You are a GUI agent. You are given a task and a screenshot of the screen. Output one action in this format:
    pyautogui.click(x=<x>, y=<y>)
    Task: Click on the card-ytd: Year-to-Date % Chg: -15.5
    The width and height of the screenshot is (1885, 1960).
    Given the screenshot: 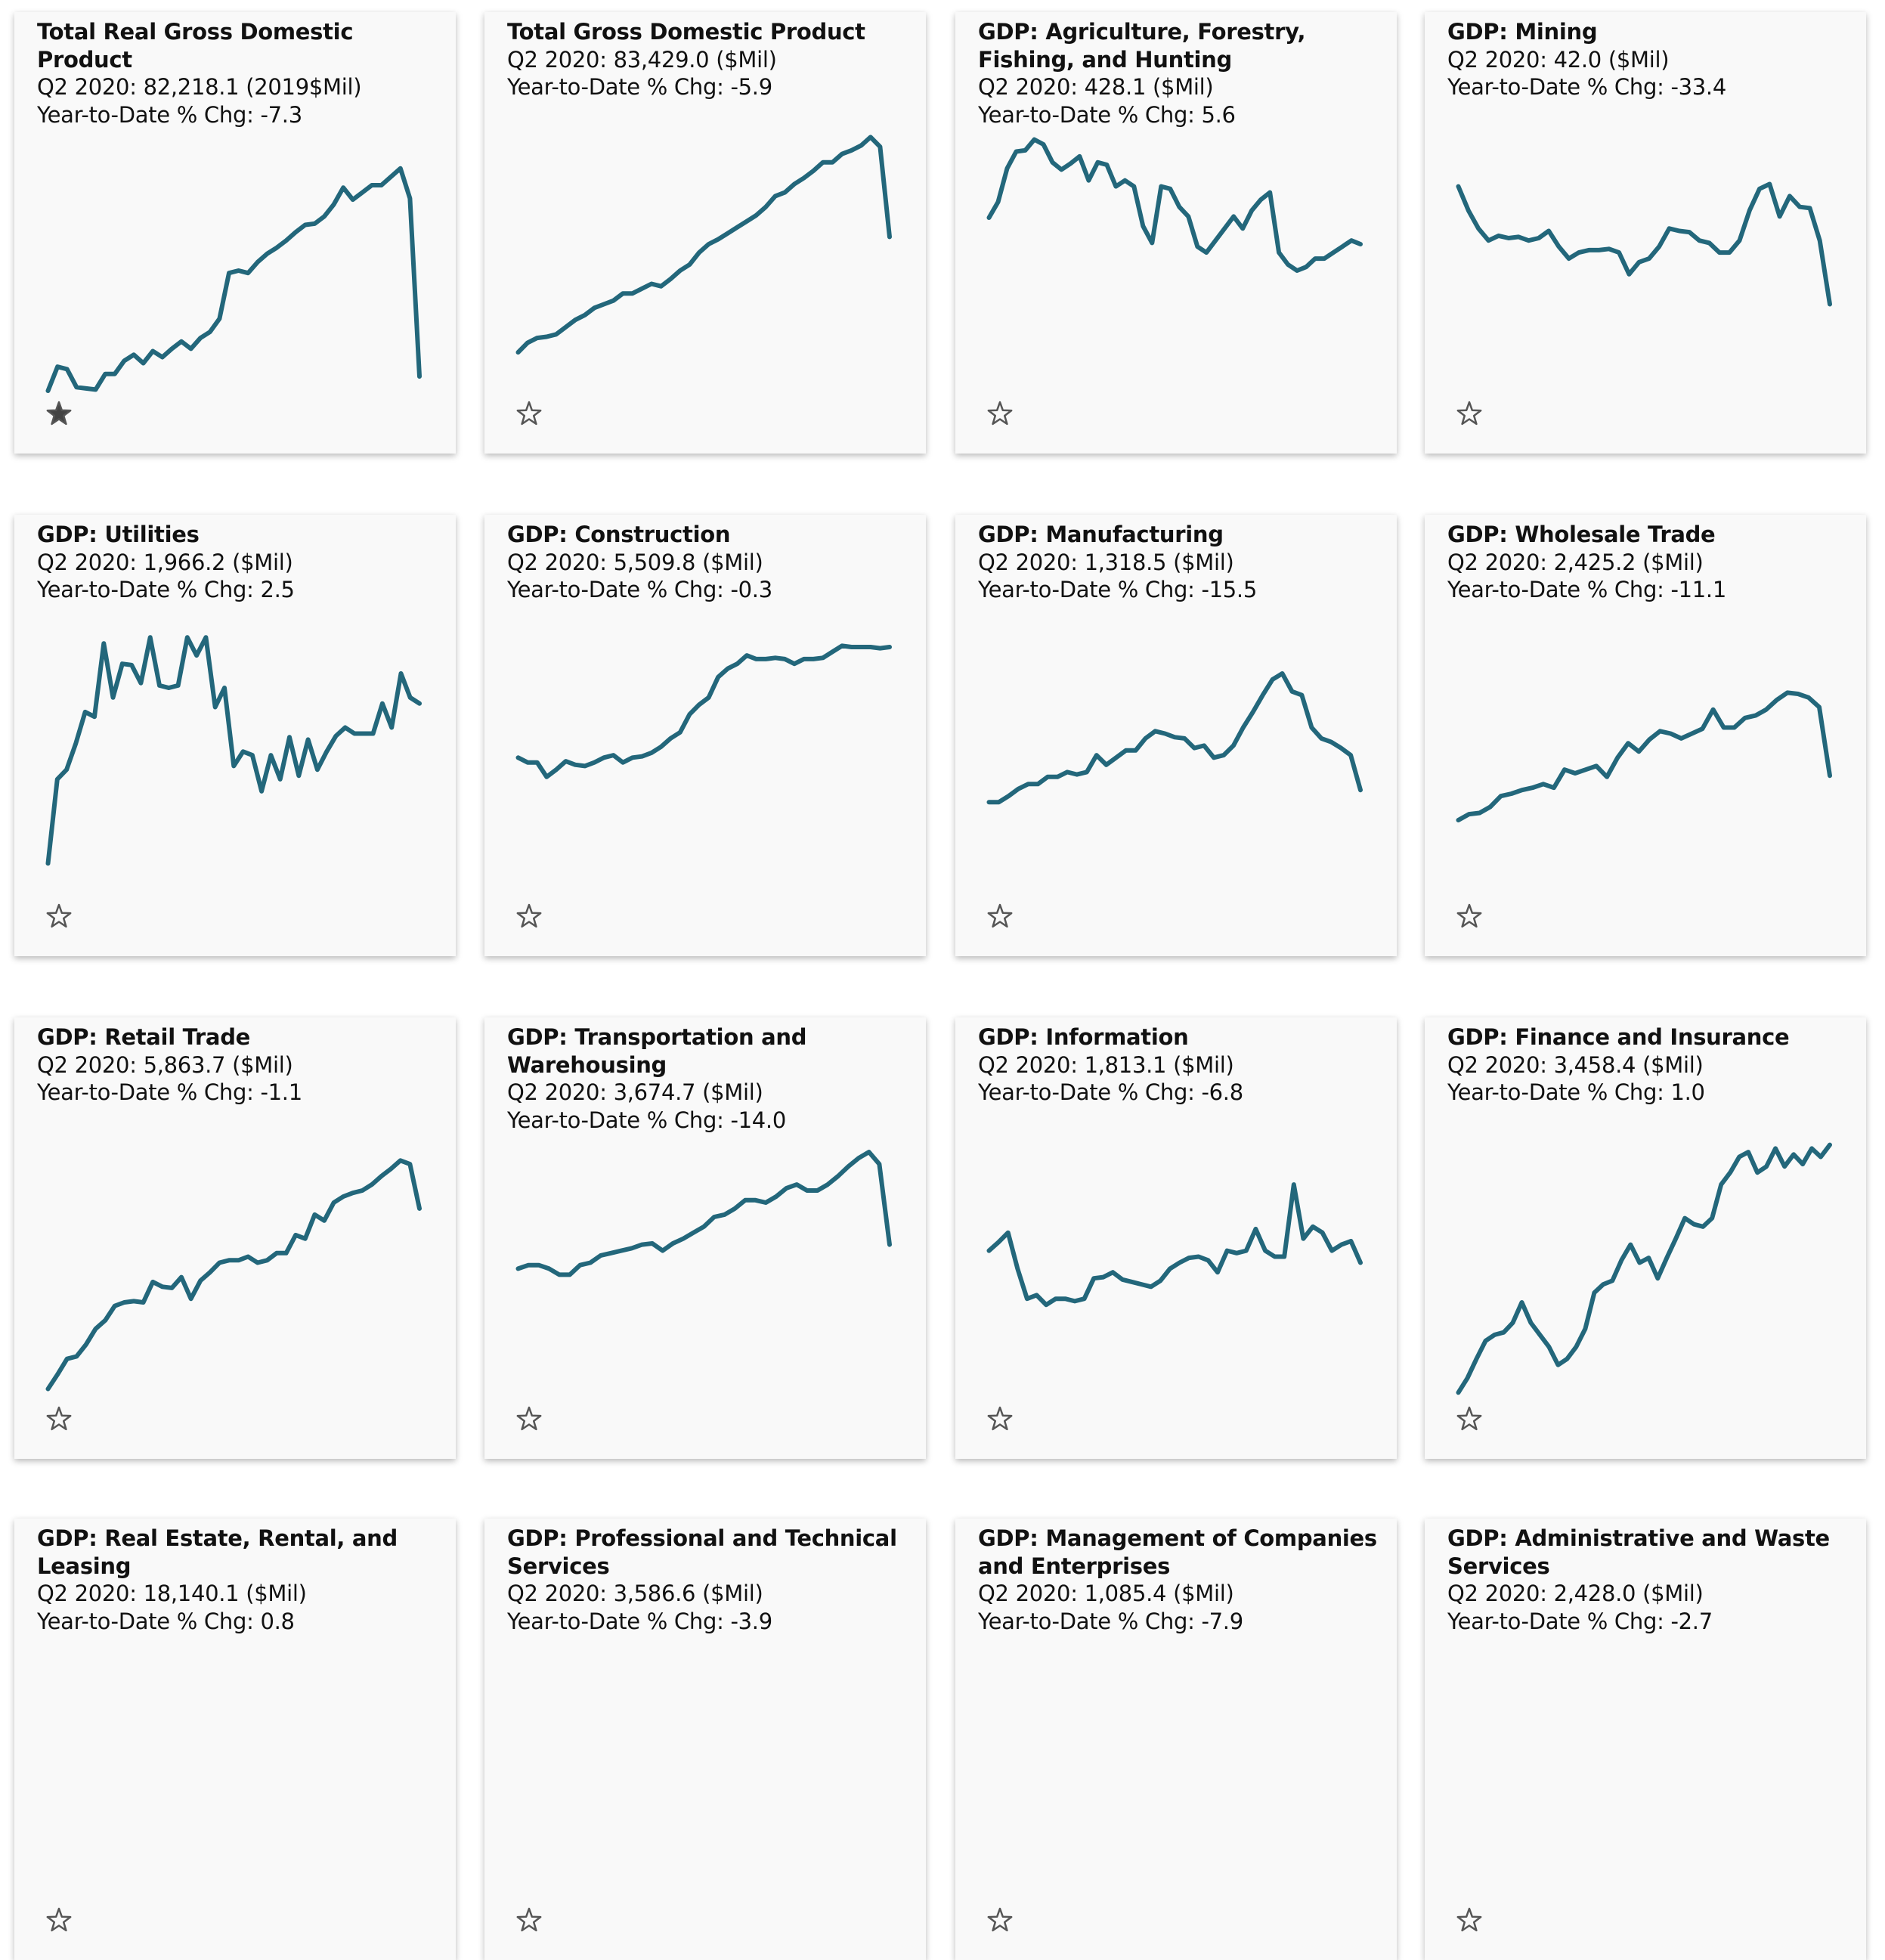 What is the action you would take?
    pyautogui.click(x=1117, y=590)
    